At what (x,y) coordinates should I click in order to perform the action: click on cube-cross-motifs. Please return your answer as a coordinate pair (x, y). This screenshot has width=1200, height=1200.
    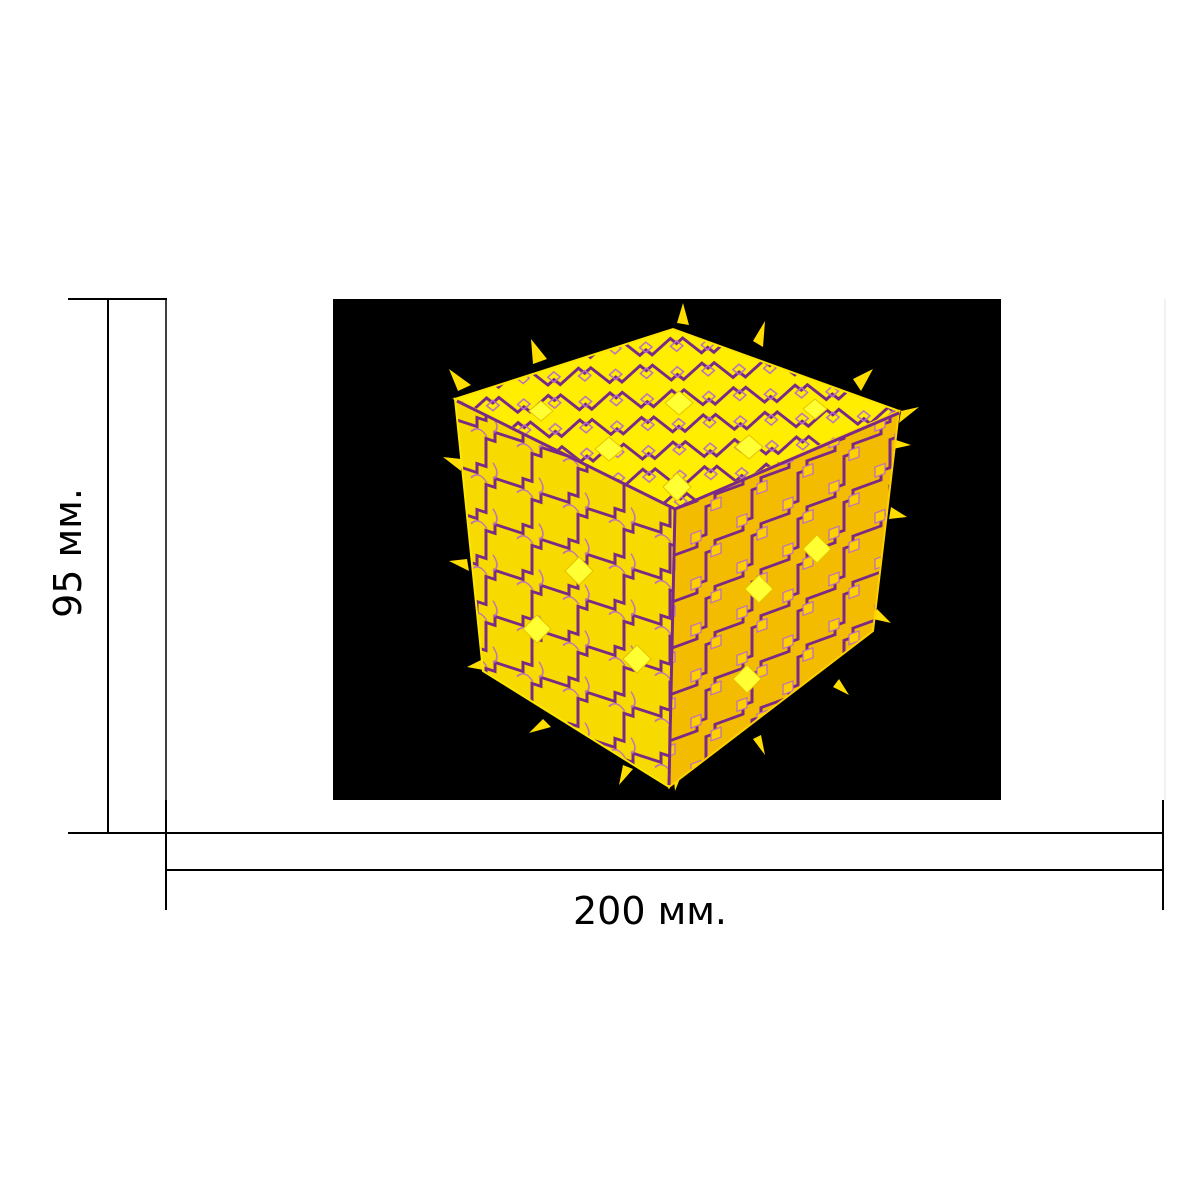
    Looking at the image, I should click on (677, 542).